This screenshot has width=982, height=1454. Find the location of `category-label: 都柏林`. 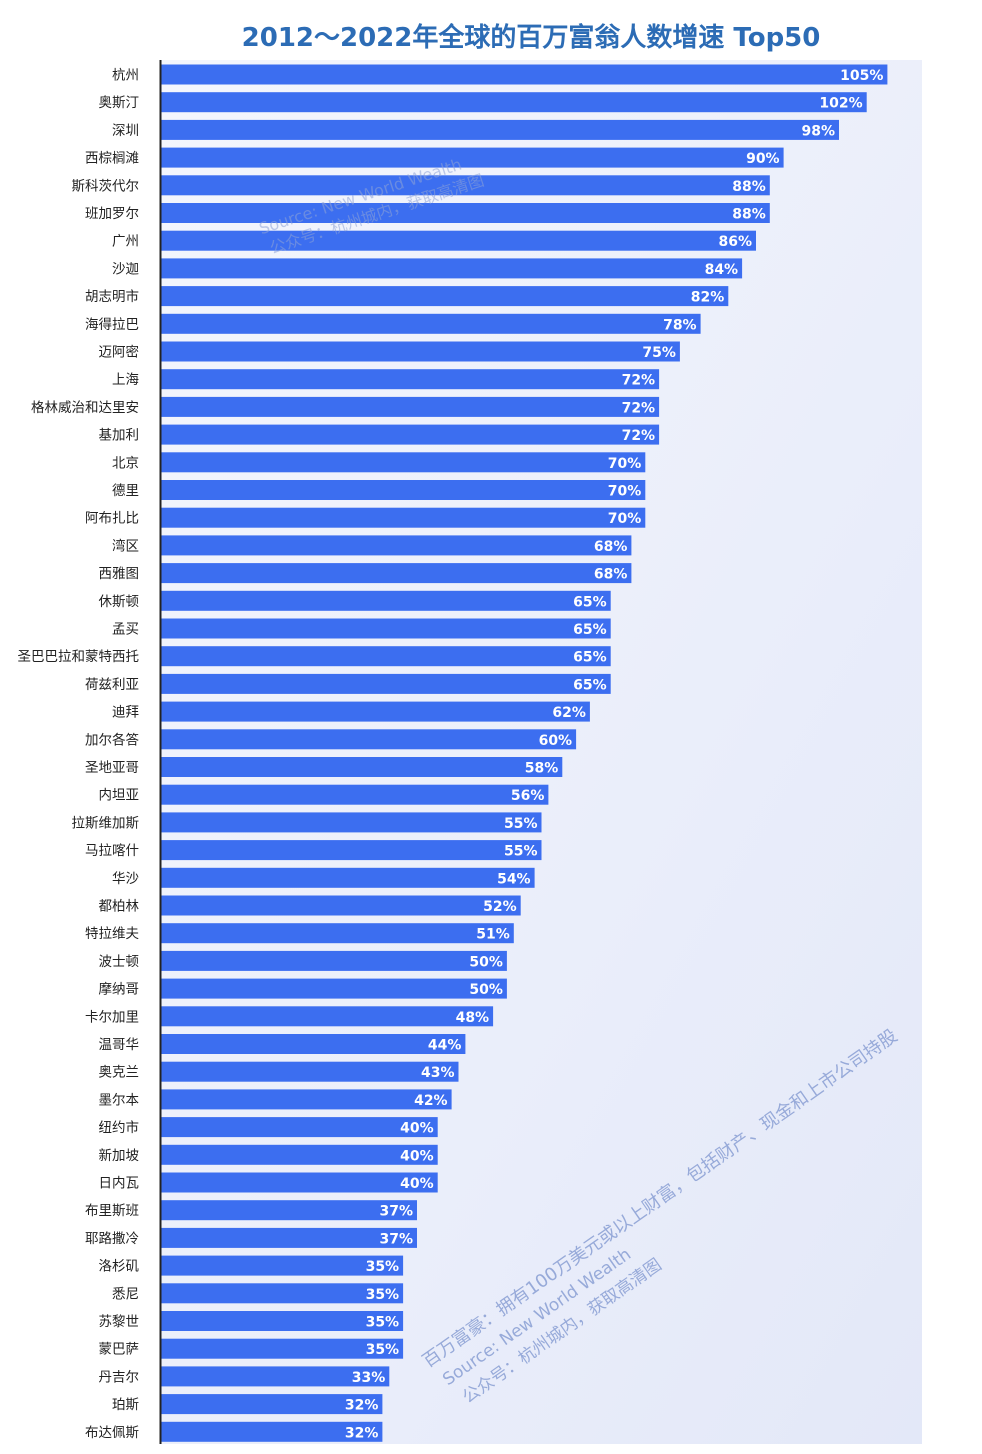

category-label: 都柏林 is located at coordinates (119, 907).